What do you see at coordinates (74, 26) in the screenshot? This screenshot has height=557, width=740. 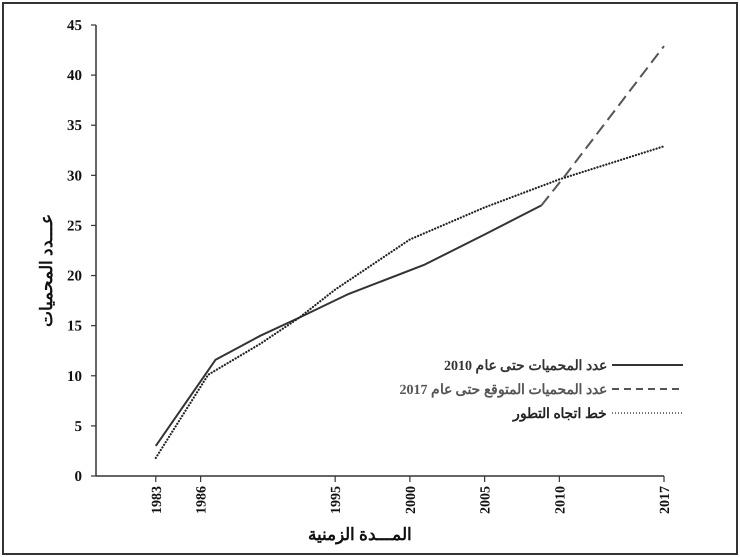 I see `y-tick-label: 45` at bounding box center [74, 26].